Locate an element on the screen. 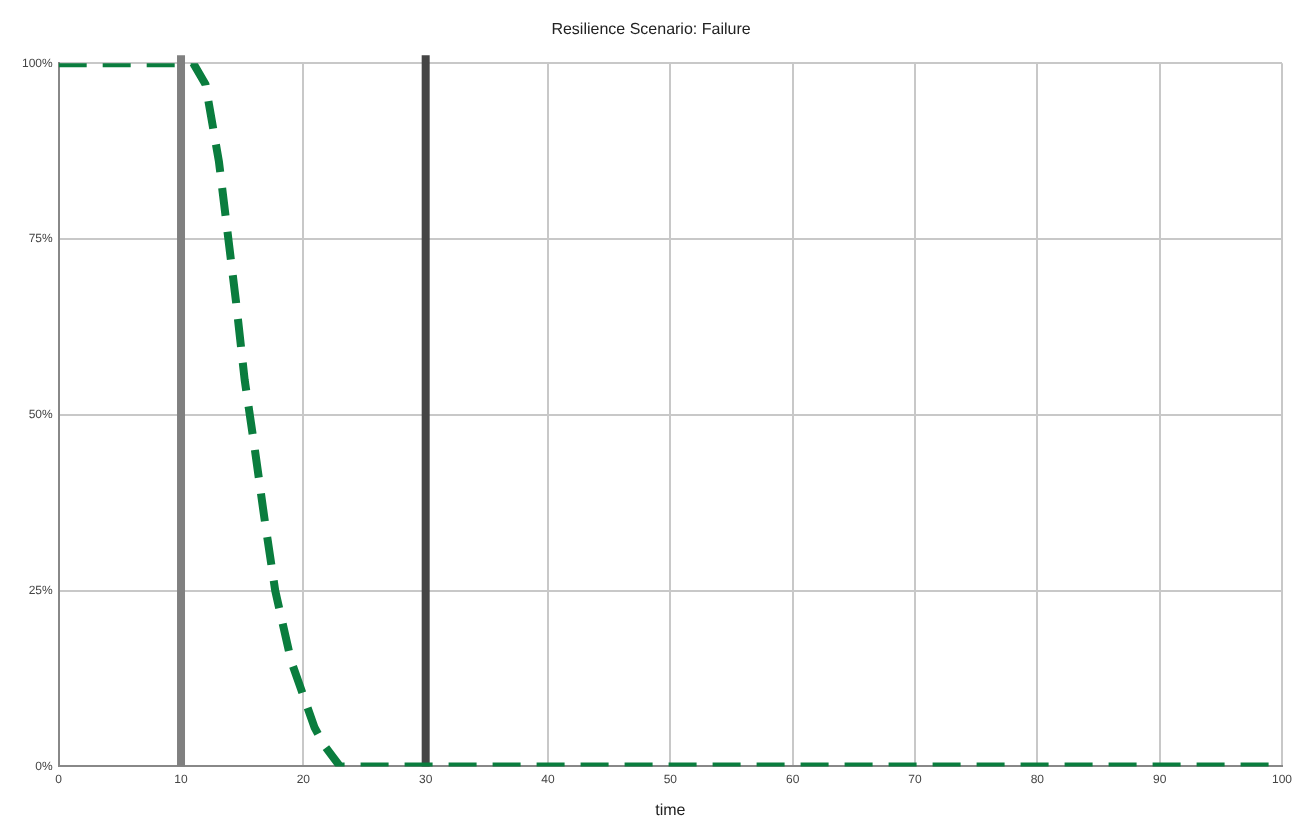 The width and height of the screenshot is (1298, 828). x-axis-title: time is located at coordinates (671, 809).